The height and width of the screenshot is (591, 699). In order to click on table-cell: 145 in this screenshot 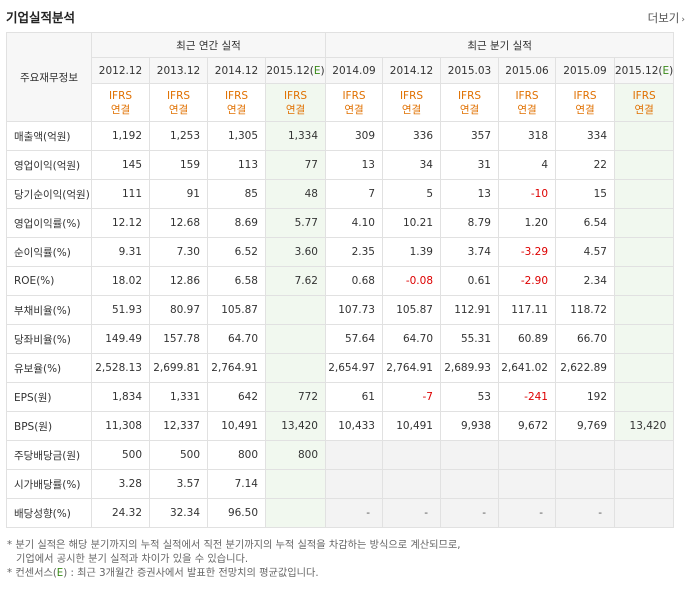, I will do `click(120, 165)`.